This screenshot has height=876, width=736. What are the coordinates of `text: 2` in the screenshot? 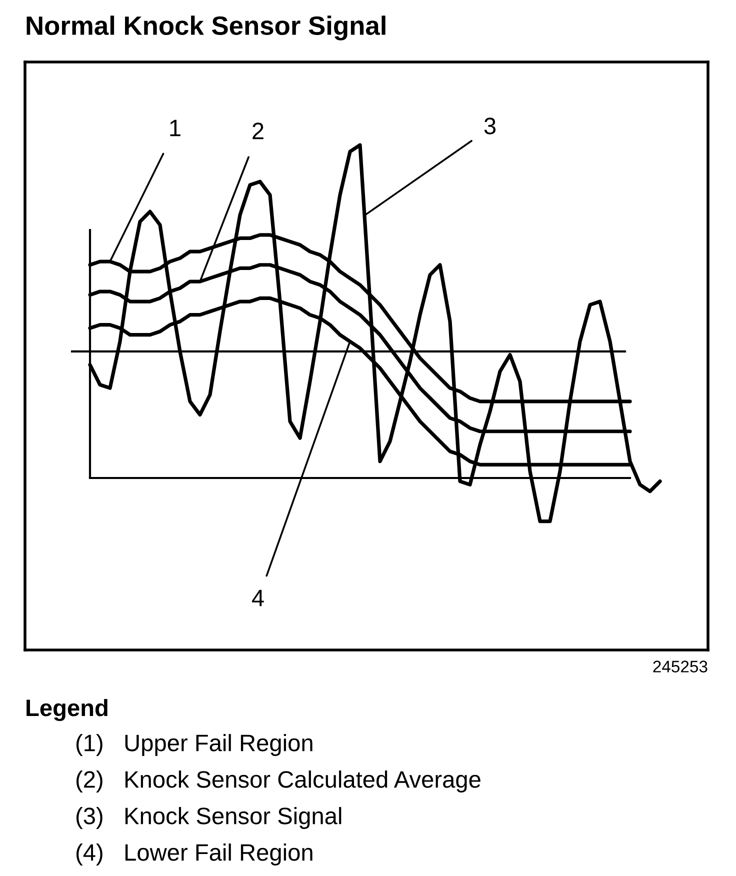 It's located at (258, 131).